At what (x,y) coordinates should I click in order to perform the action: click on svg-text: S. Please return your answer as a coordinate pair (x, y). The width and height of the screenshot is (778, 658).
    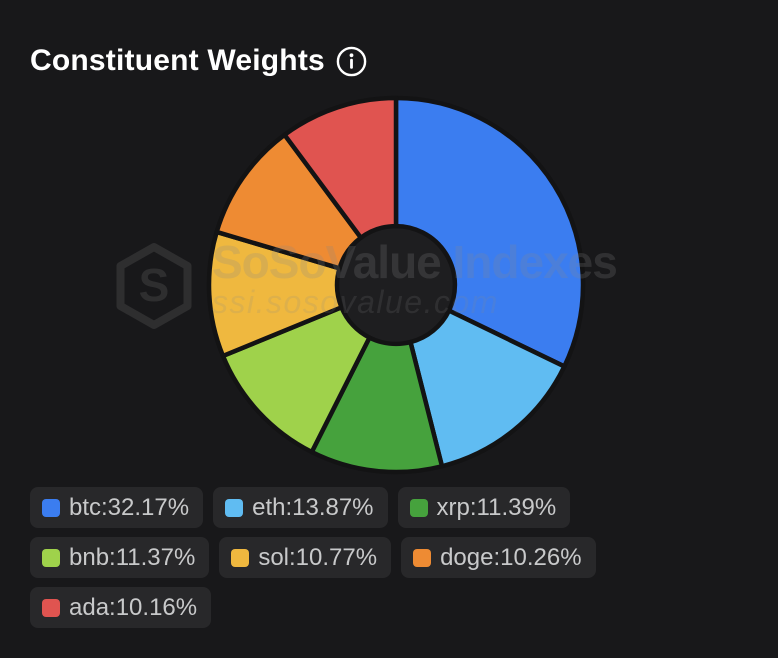
    Looking at the image, I should click on (154, 285).